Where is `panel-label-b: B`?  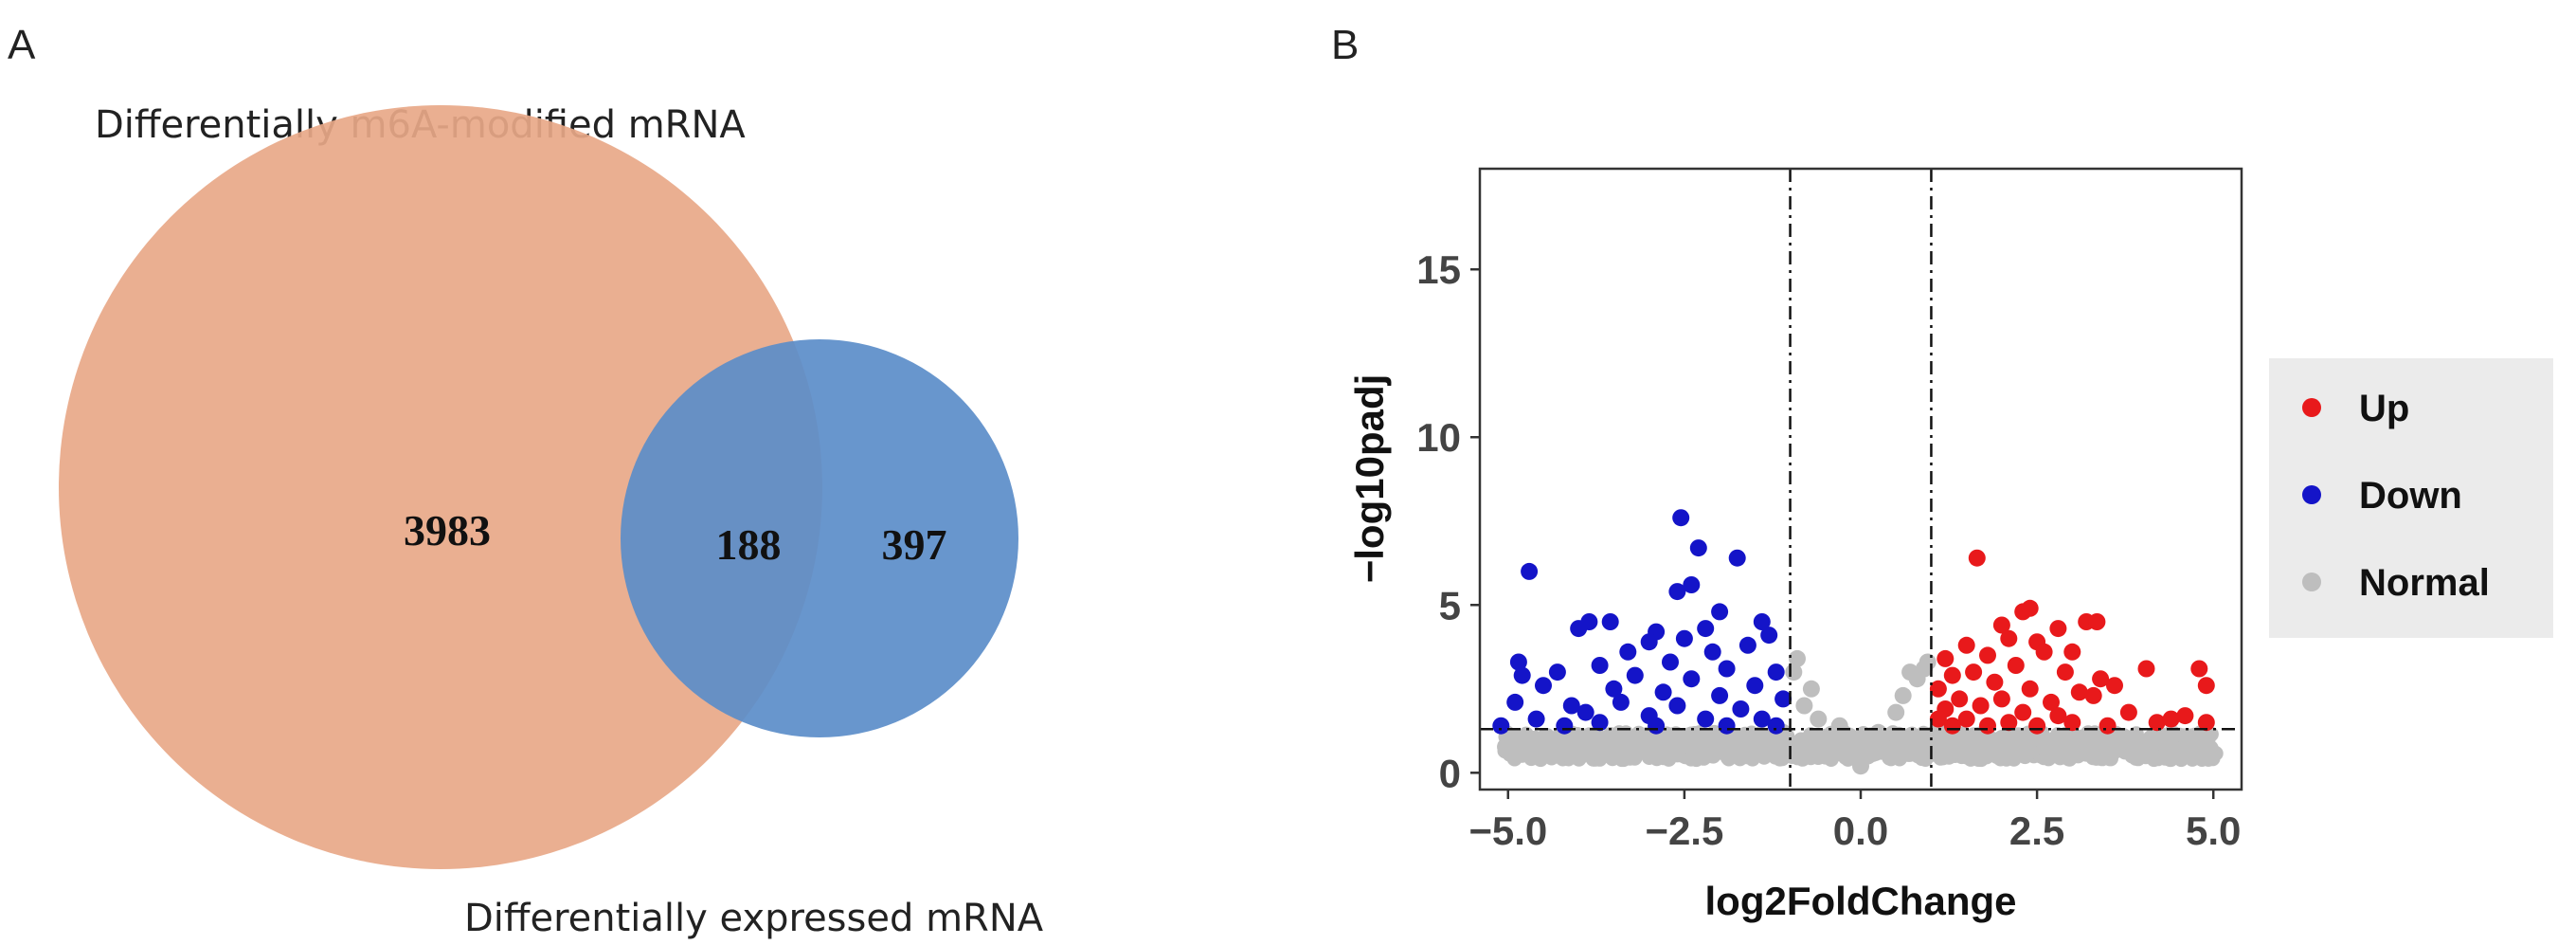 panel-label-b: B is located at coordinates (1345, 45).